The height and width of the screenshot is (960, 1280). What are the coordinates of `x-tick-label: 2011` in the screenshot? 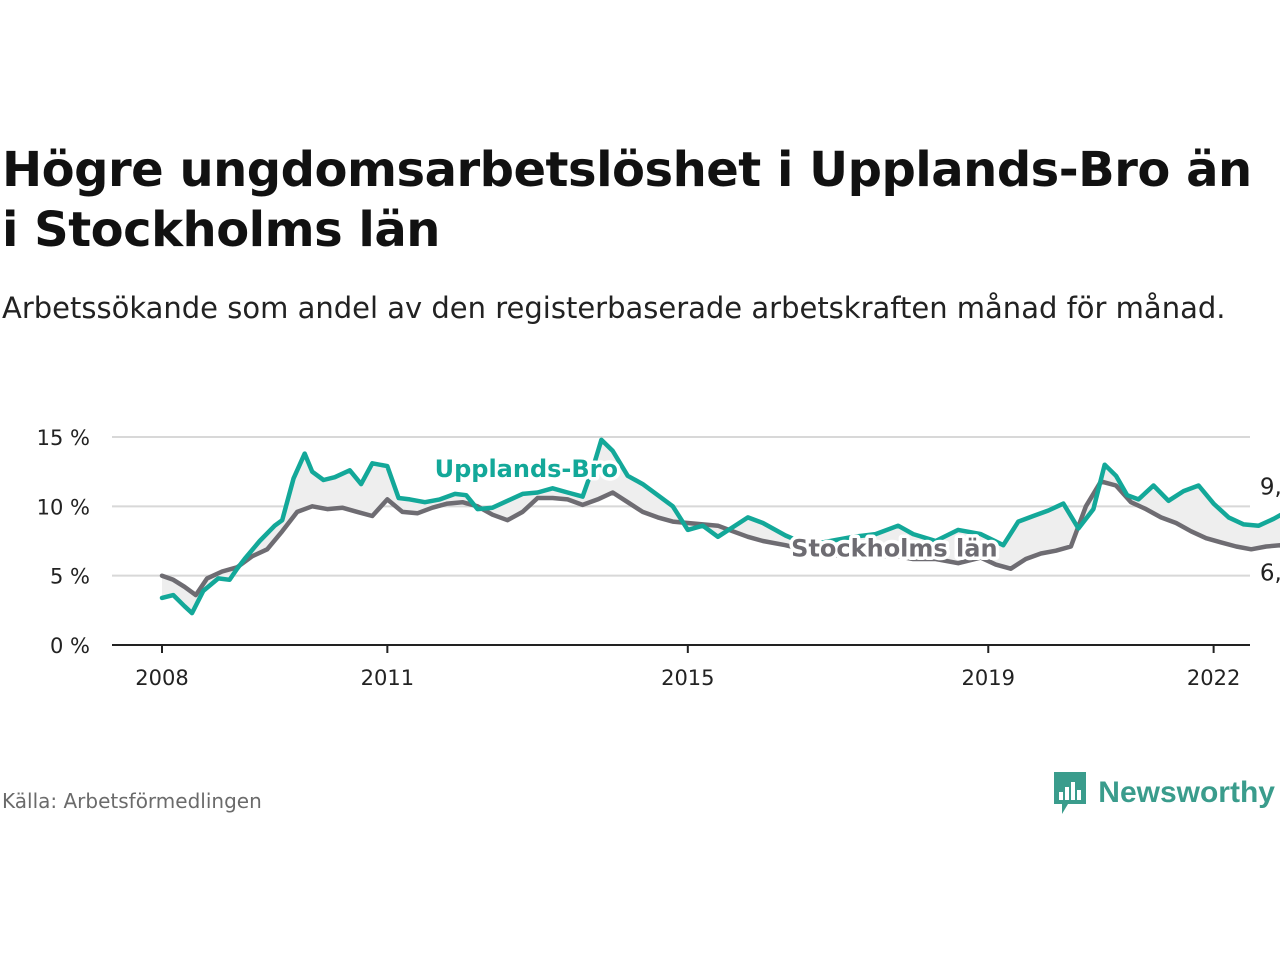 It's located at (387, 678).